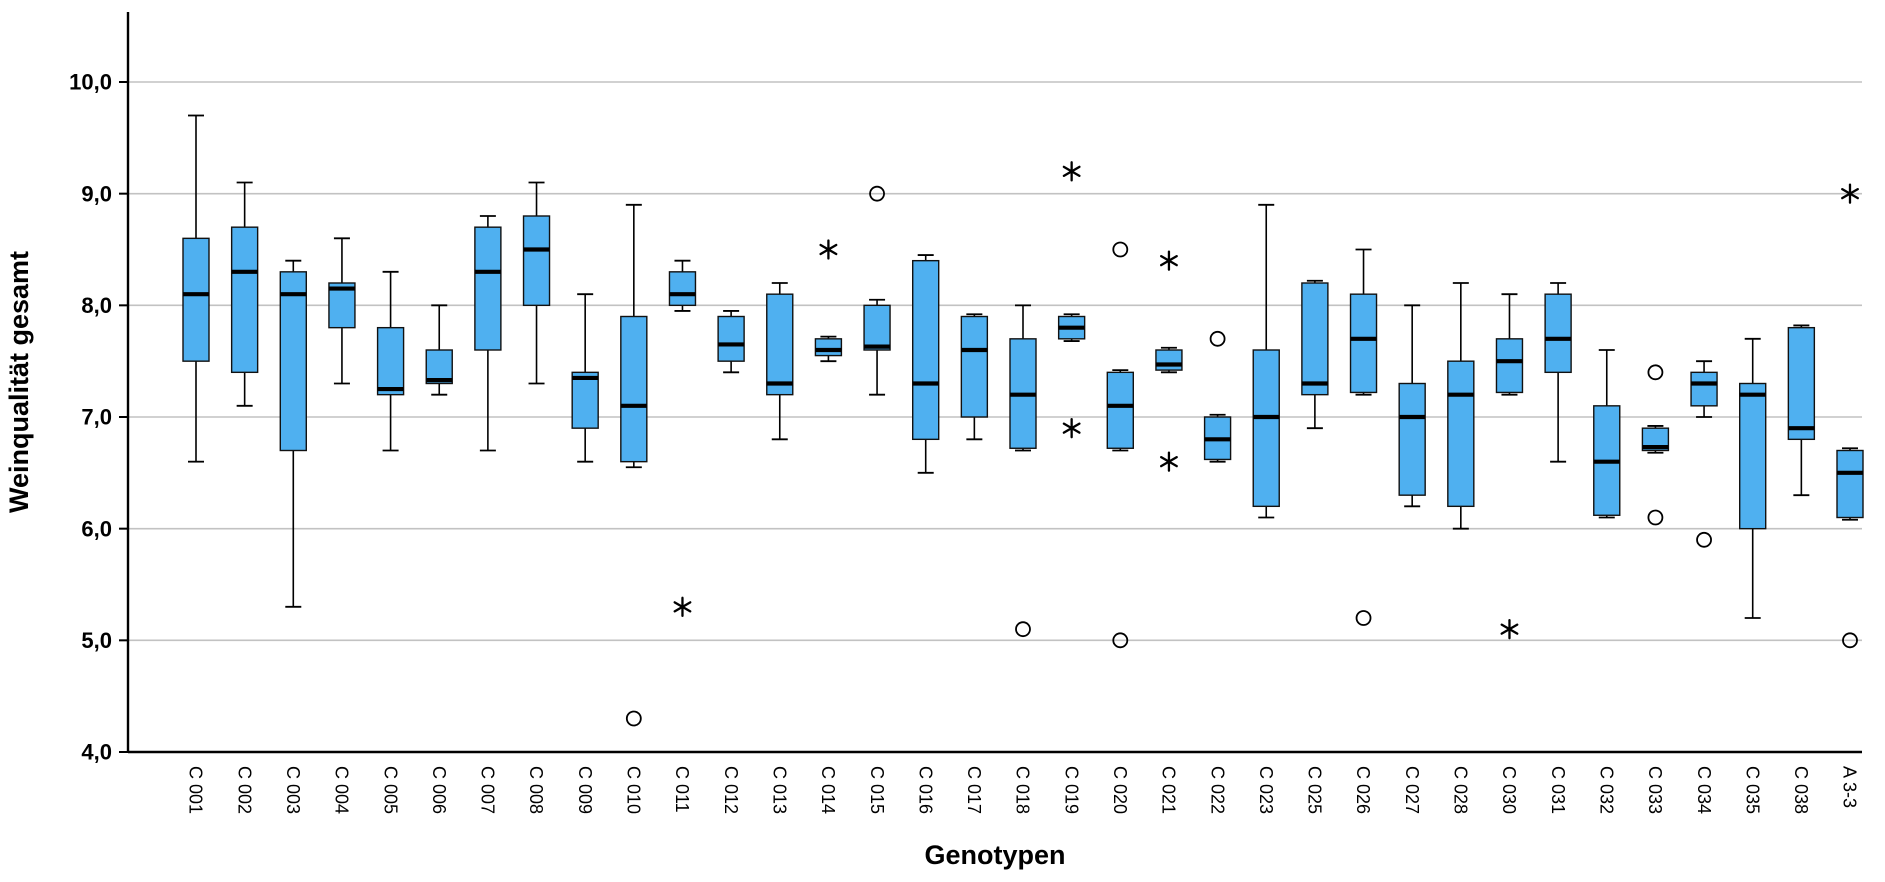  What do you see at coordinates (96, 417) in the screenshot?
I see `y-tick-label: 7,0` at bounding box center [96, 417].